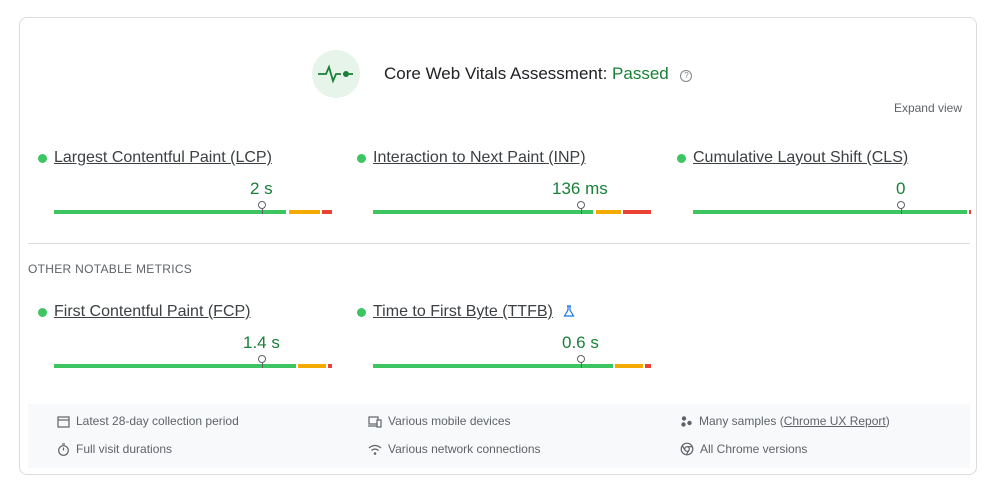  Describe the element at coordinates (687, 449) in the screenshot. I see `chrome-icon` at that location.